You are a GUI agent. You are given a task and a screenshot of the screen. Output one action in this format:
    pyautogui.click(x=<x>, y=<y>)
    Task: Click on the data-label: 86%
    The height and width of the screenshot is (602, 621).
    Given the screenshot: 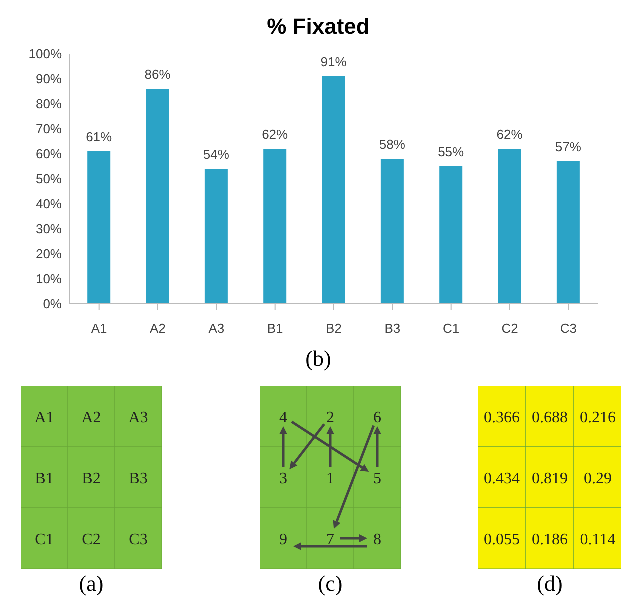 What is the action you would take?
    pyautogui.click(x=158, y=74)
    